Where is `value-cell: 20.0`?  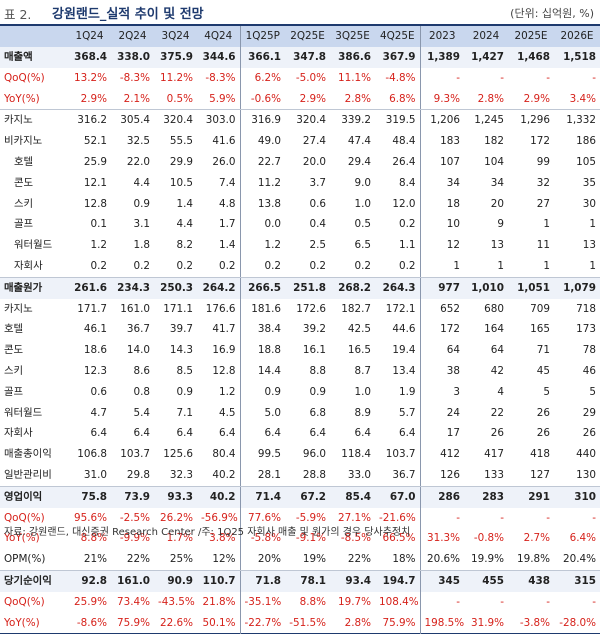
value-cell: 20.0 is located at coordinates (314, 161).